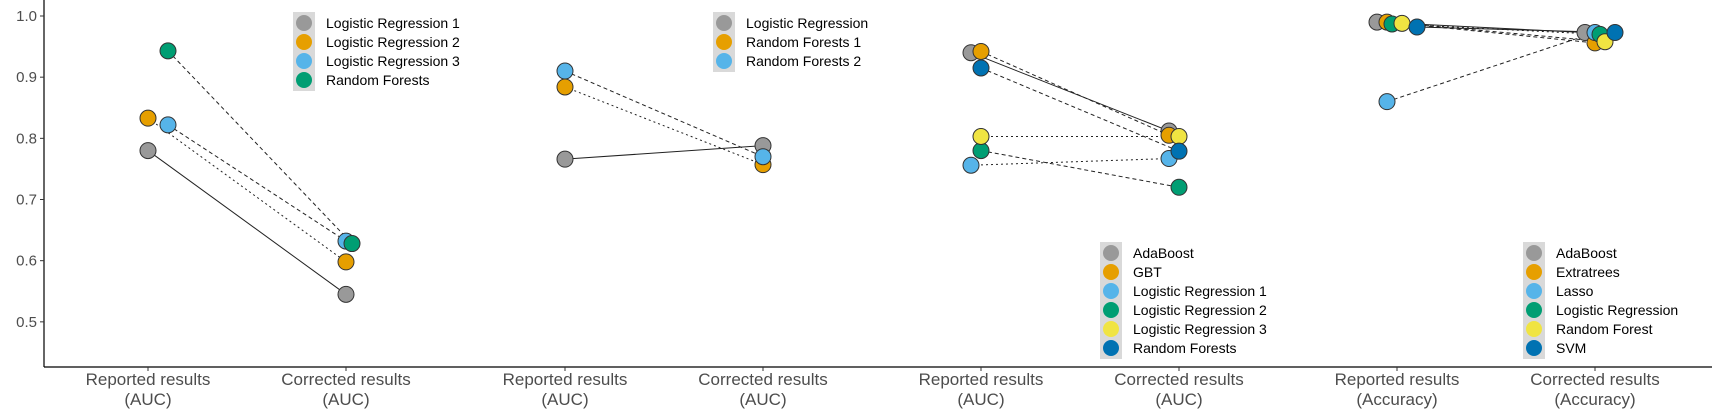 The height and width of the screenshot is (416, 1712). I want to click on legend-label: Random Forest, so click(1604, 329).